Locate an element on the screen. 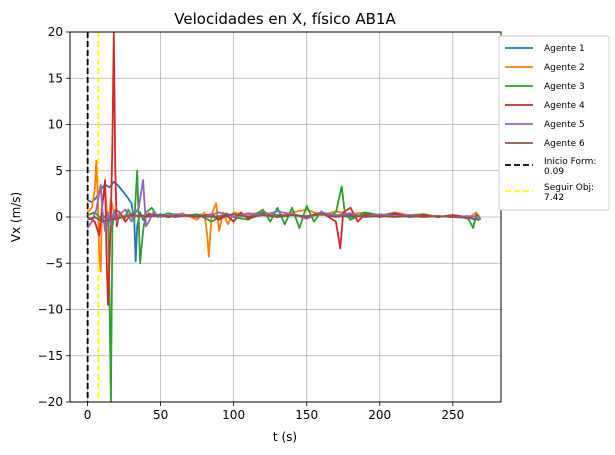  legend-value: 0.09 is located at coordinates (554, 172).